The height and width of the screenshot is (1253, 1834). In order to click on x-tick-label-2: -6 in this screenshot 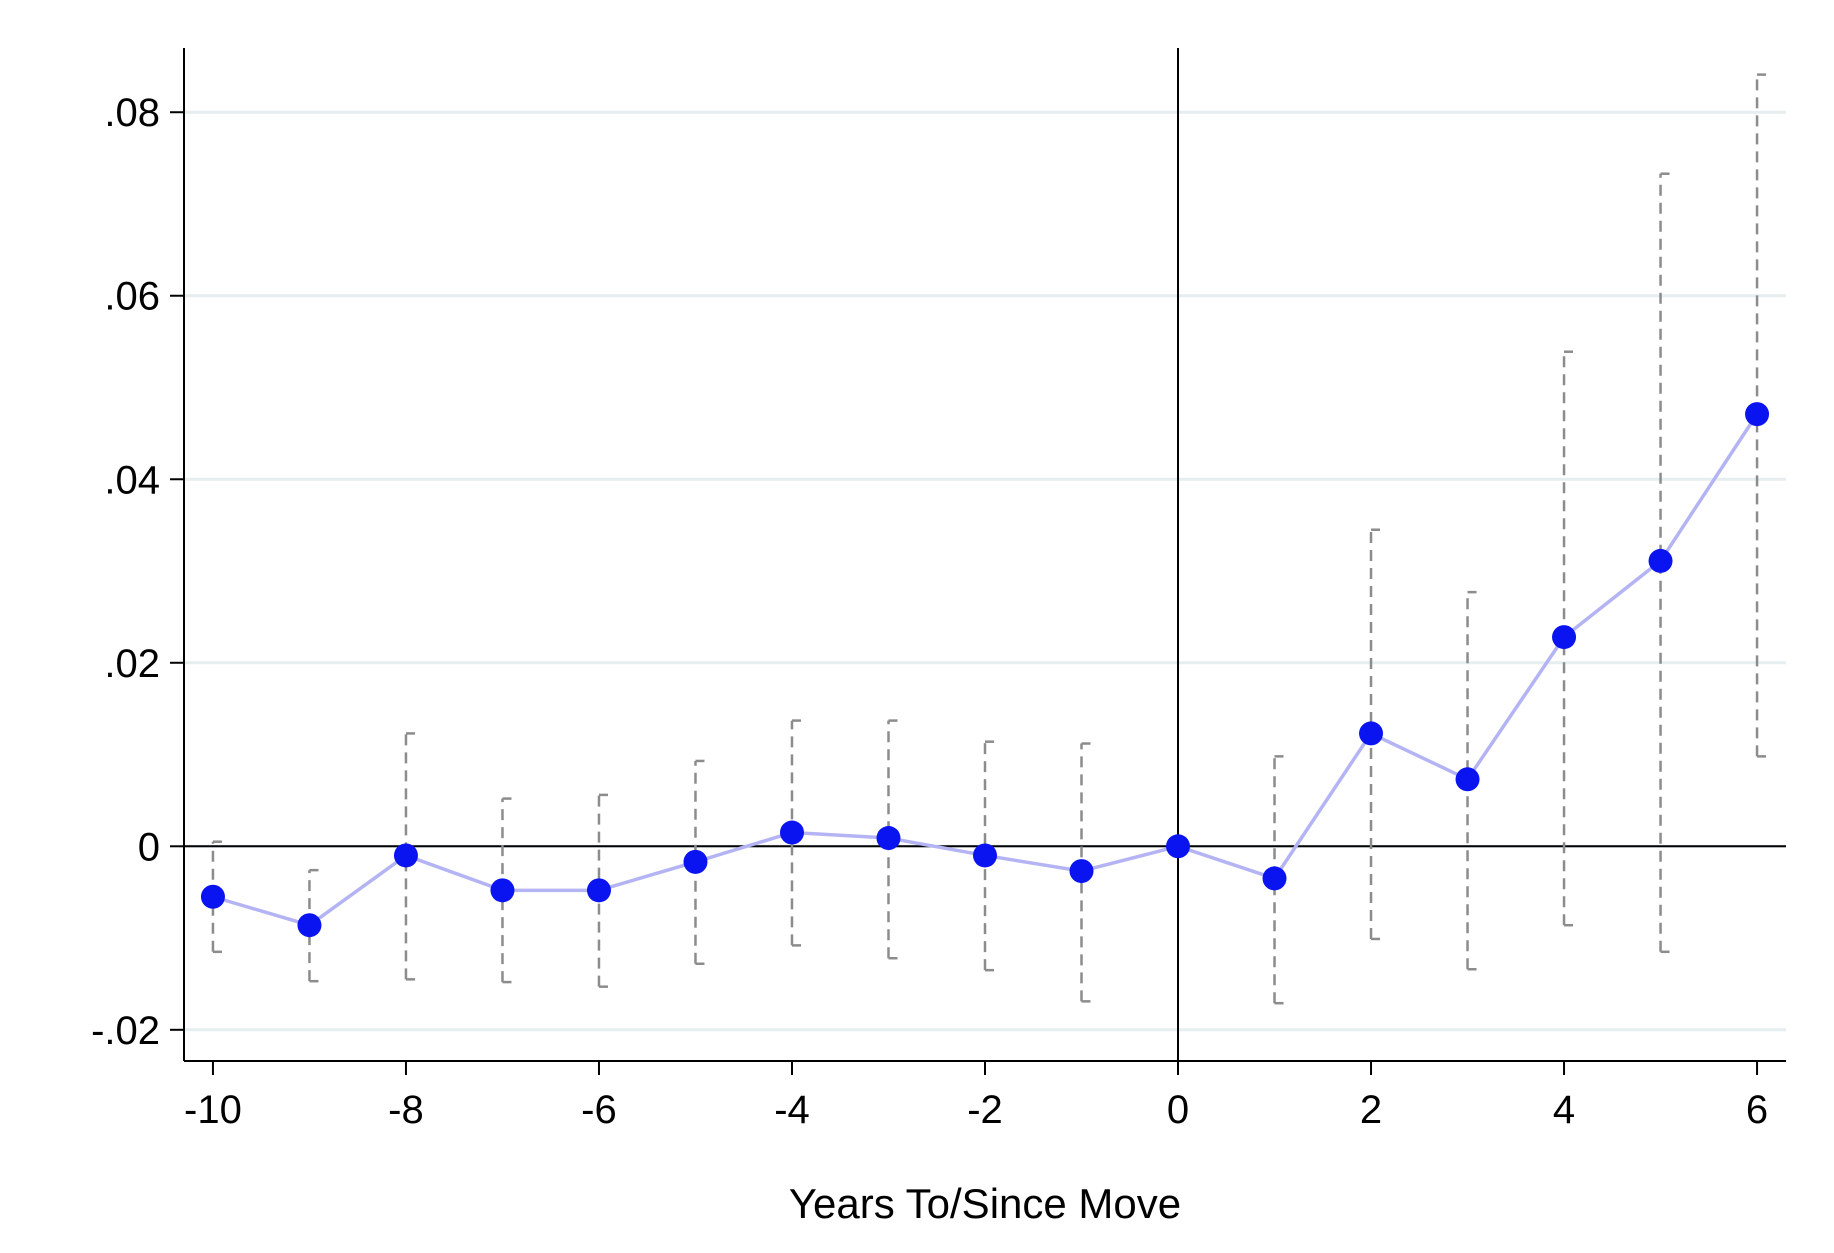, I will do `click(599, 1110)`.